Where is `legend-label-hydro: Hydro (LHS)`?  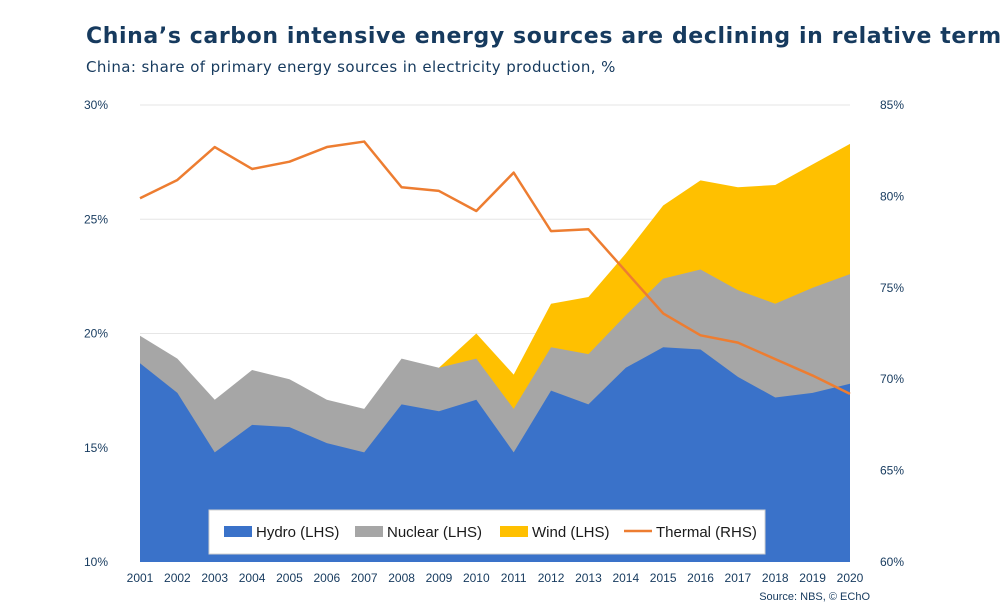
legend-label-hydro: Hydro (LHS) is located at coordinates (297, 532).